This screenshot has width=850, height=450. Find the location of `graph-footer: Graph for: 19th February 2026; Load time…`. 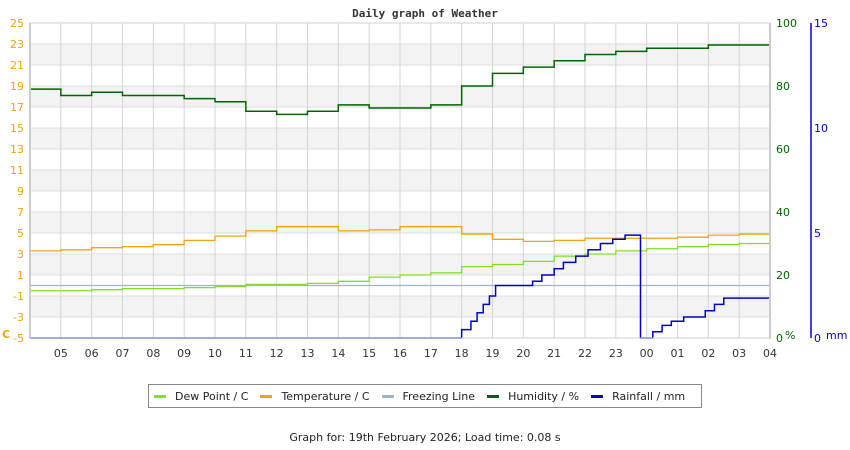

graph-footer: Graph for: 19th February 2026; Load time… is located at coordinates (425, 437).